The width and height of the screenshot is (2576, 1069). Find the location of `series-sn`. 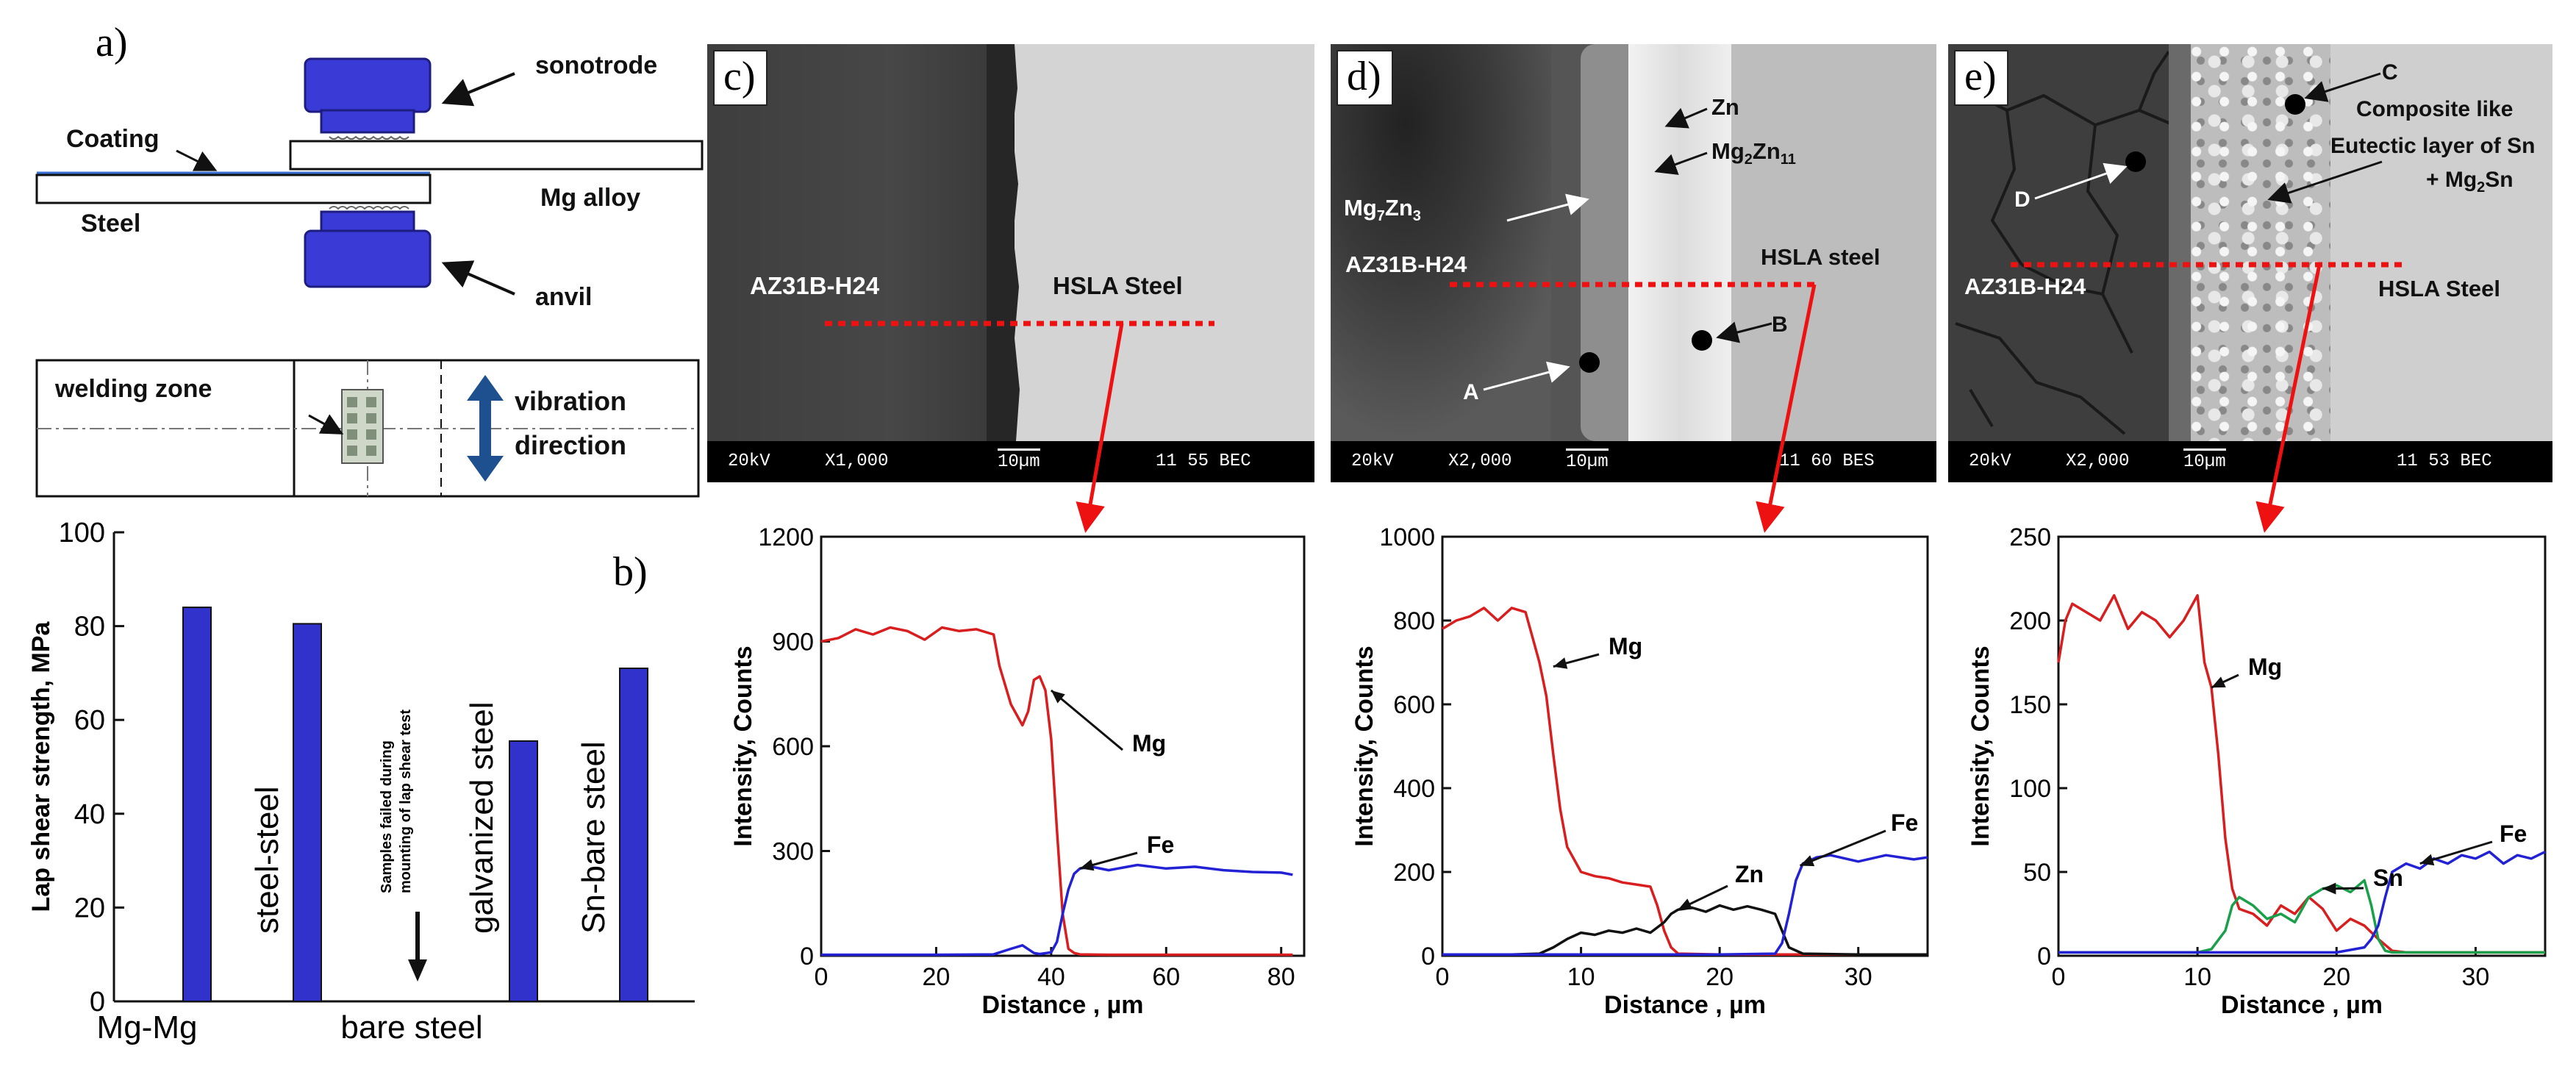

series-sn is located at coordinates (2301, 916).